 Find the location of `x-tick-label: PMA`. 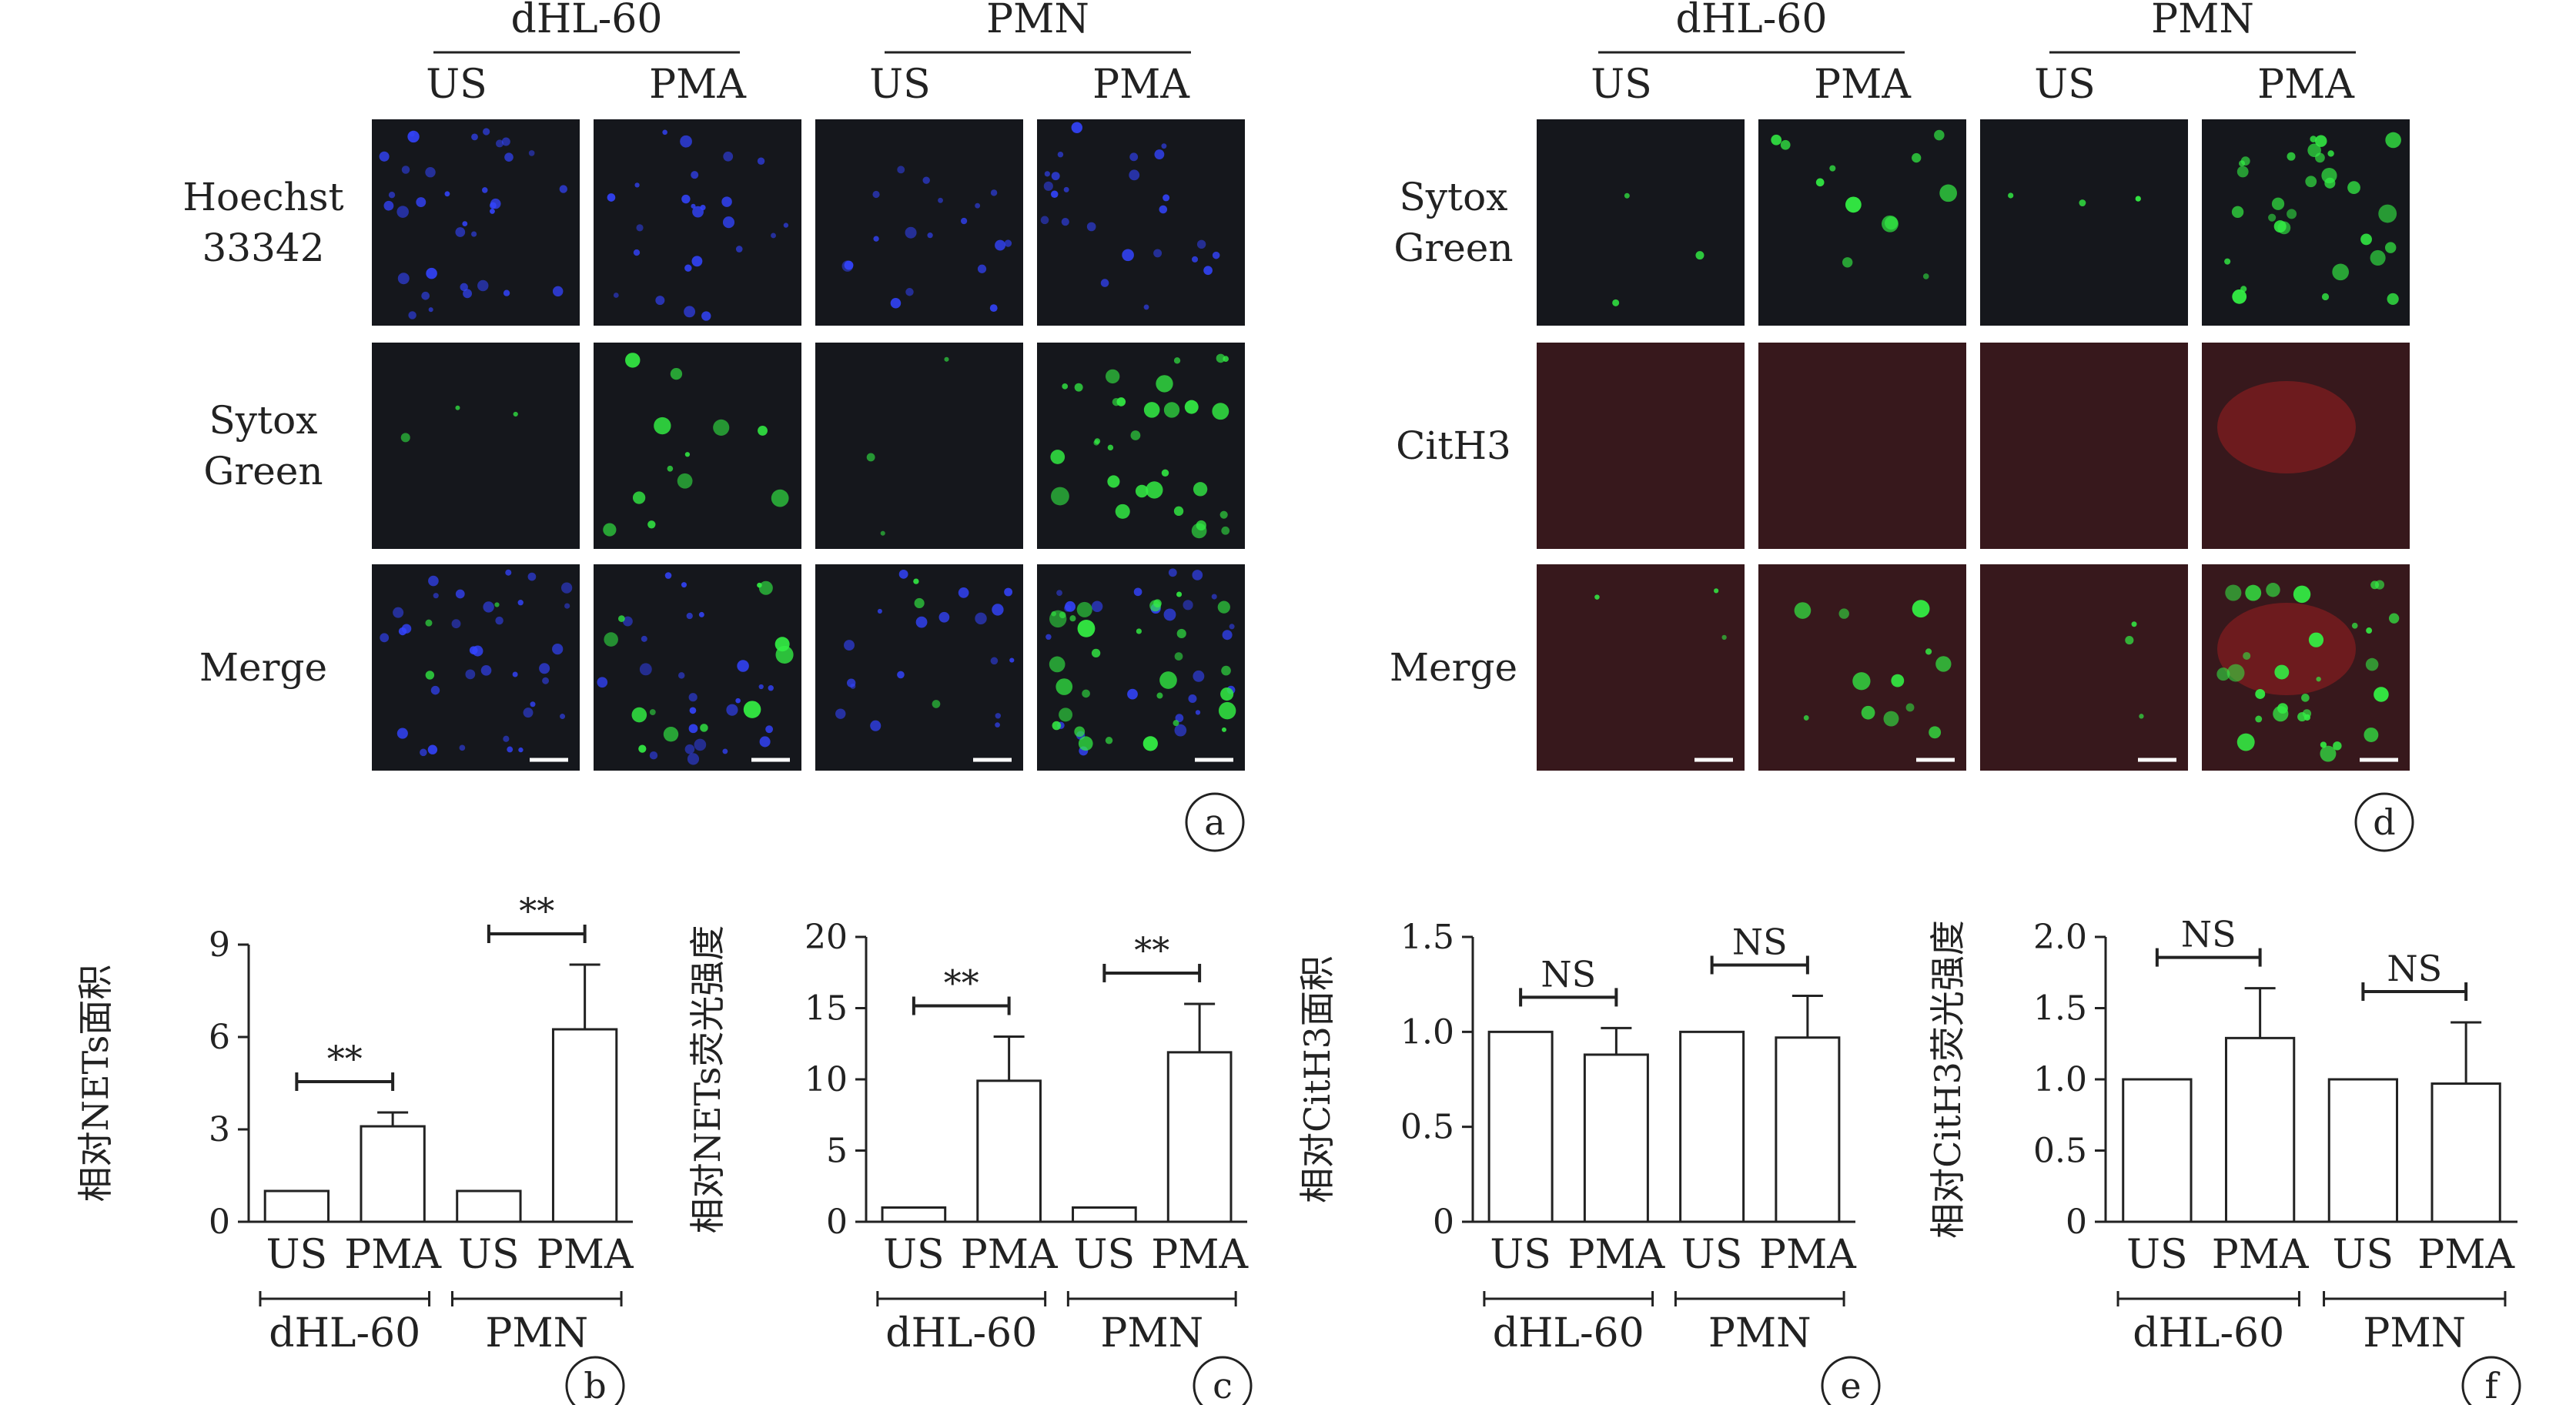

x-tick-label: PMA is located at coordinates (585, 1255).